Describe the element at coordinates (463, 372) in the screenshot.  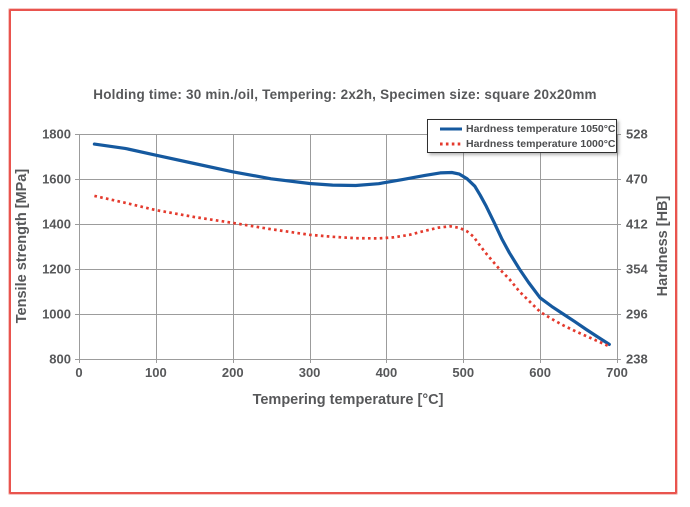
I see `x-tick-label: 500` at that location.